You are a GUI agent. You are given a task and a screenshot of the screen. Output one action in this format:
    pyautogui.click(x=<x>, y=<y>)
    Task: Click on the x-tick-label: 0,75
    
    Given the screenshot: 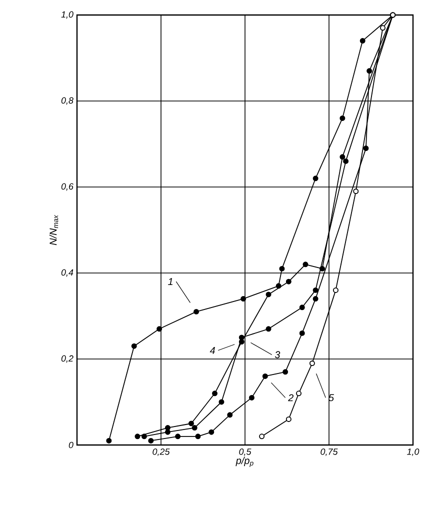 What is the action you would take?
    pyautogui.click(x=329, y=452)
    